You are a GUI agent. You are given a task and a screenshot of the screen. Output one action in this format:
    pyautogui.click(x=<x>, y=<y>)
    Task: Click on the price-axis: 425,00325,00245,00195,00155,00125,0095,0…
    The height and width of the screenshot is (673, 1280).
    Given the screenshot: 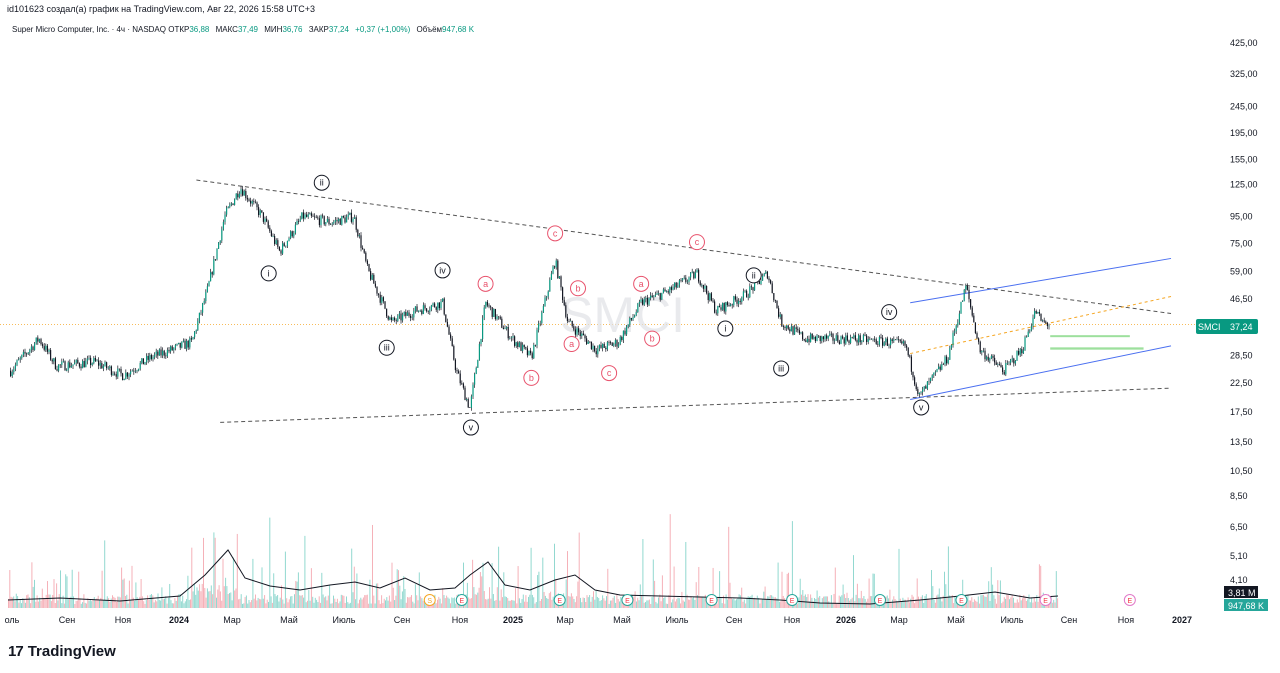 What is the action you would take?
    pyautogui.click(x=1244, y=311)
    